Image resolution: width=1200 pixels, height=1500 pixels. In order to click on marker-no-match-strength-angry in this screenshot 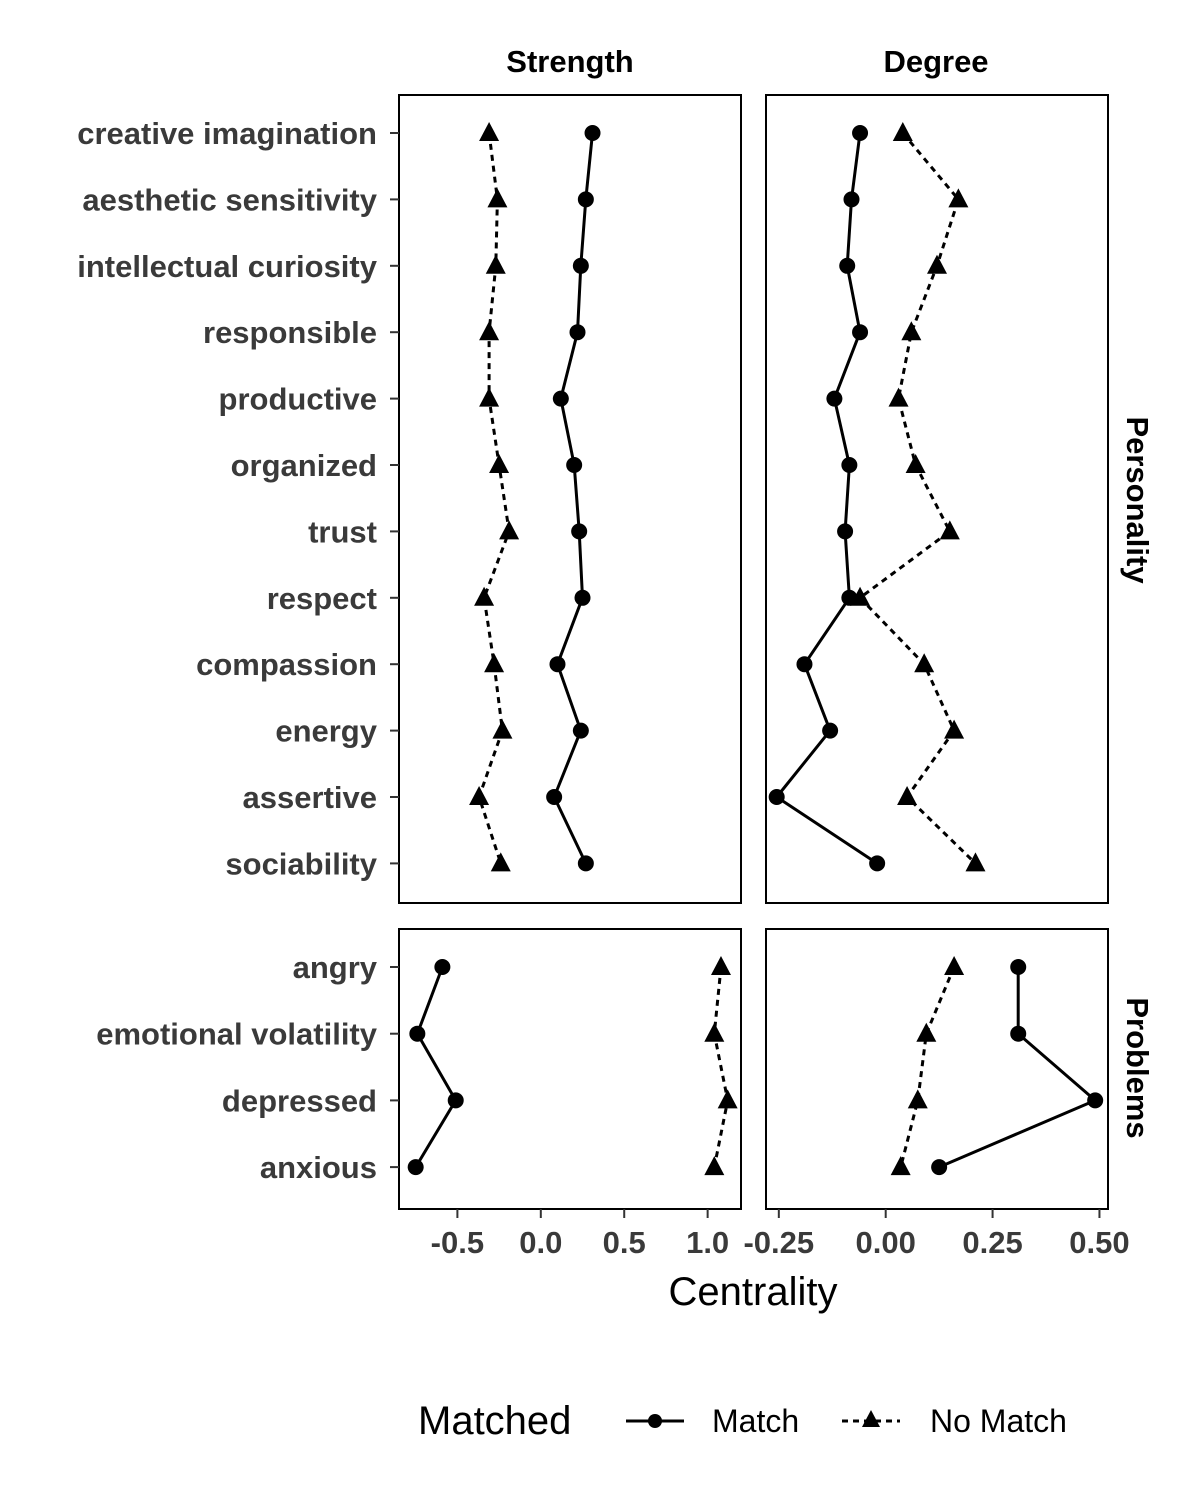, I will do `click(720, 965)`.